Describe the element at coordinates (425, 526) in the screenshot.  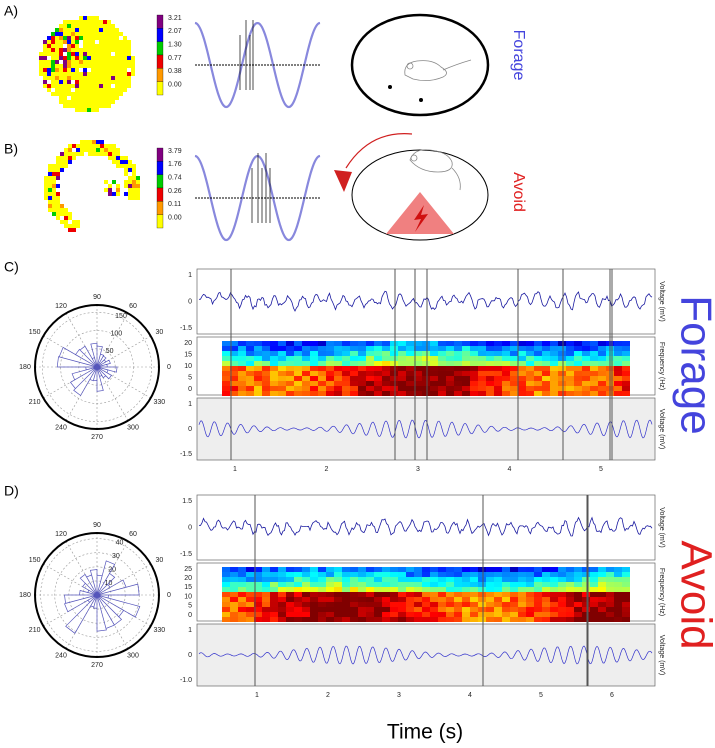
I see `raw-trace` at that location.